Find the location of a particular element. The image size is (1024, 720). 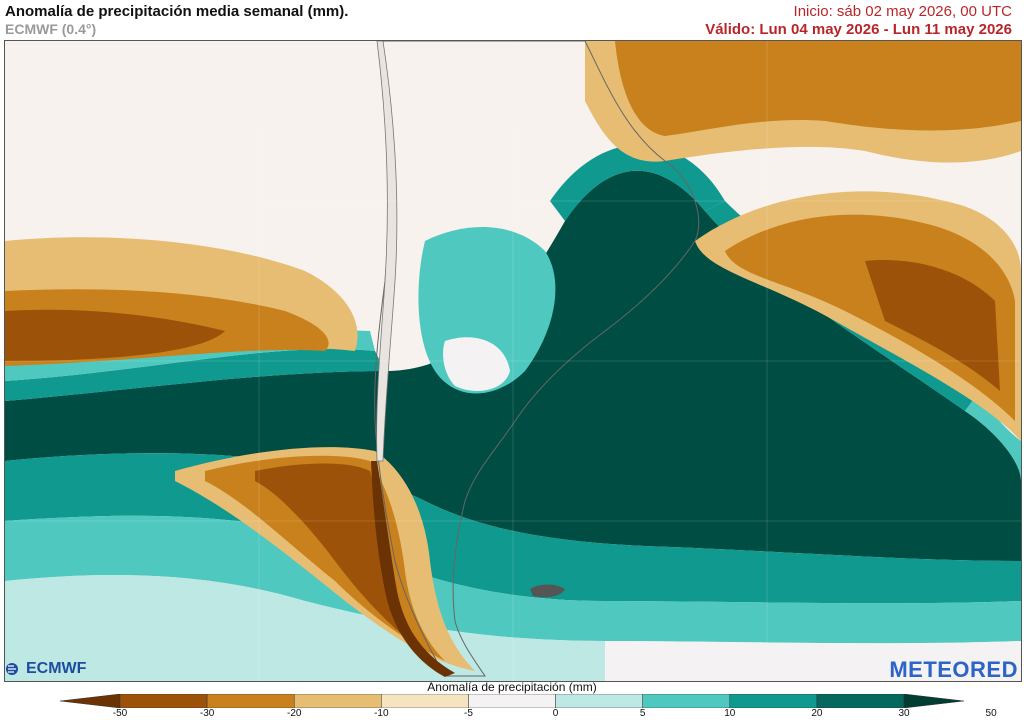

colorbar is located at coordinates (512, 701).